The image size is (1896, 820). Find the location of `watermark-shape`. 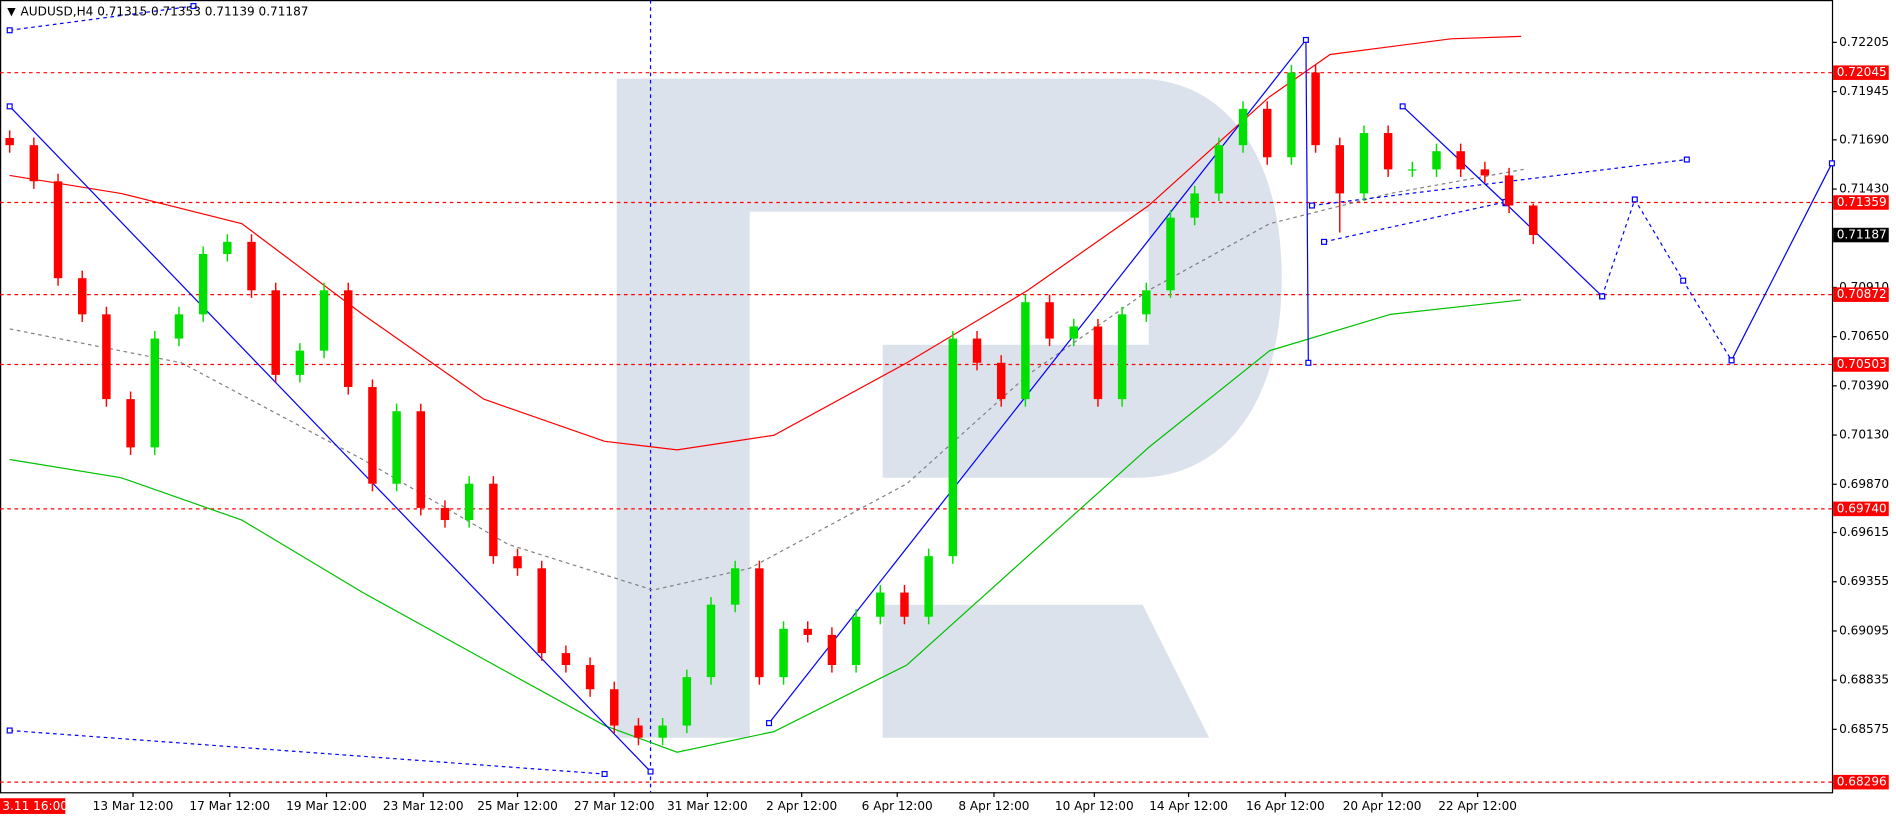

watermark-shape is located at coordinates (1046, 671).